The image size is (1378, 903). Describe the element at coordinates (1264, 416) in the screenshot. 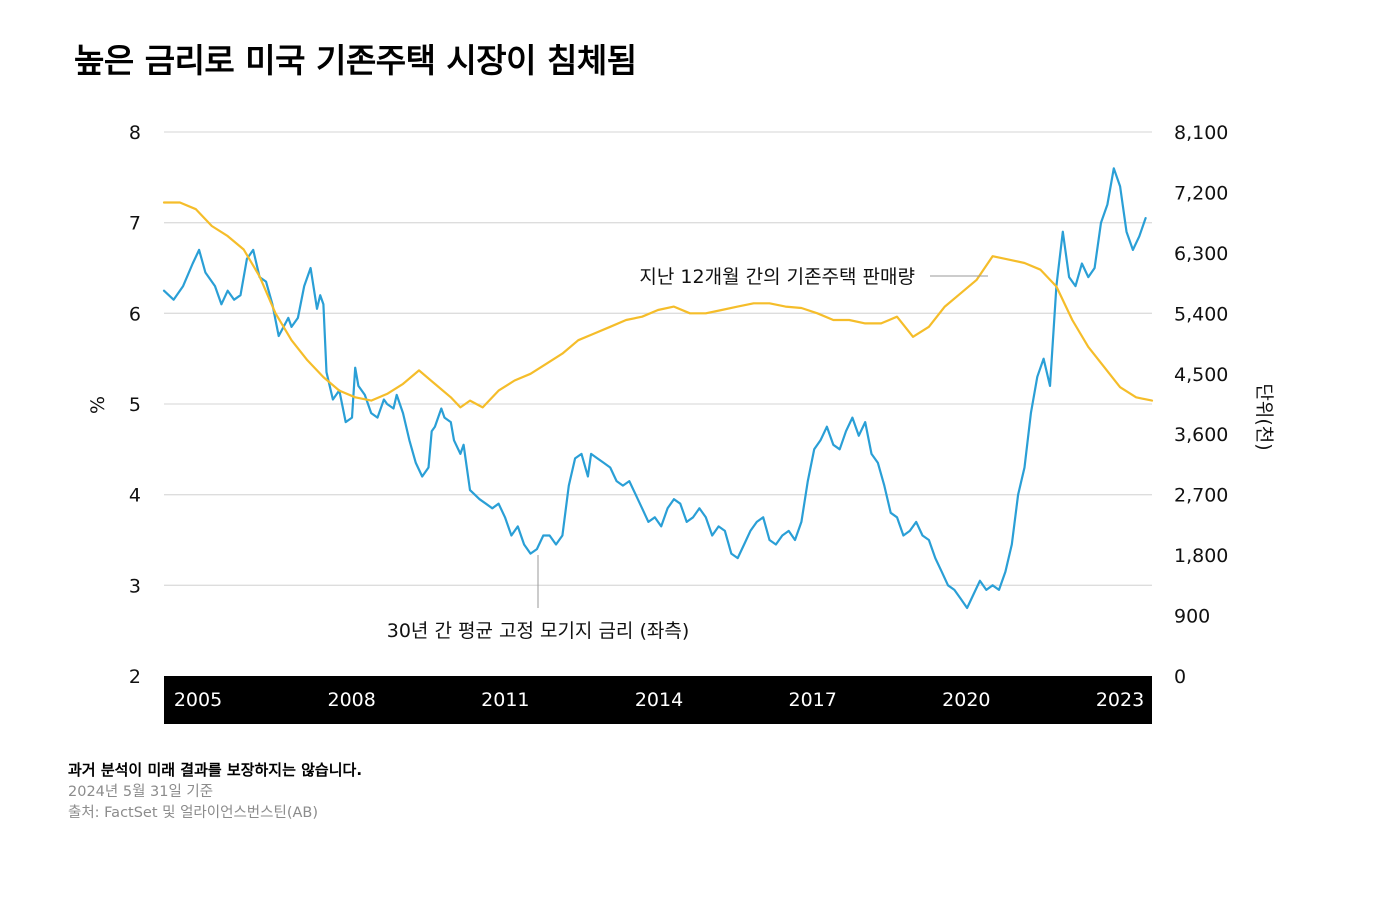

I see `right-axis-title: 단위(천)` at that location.